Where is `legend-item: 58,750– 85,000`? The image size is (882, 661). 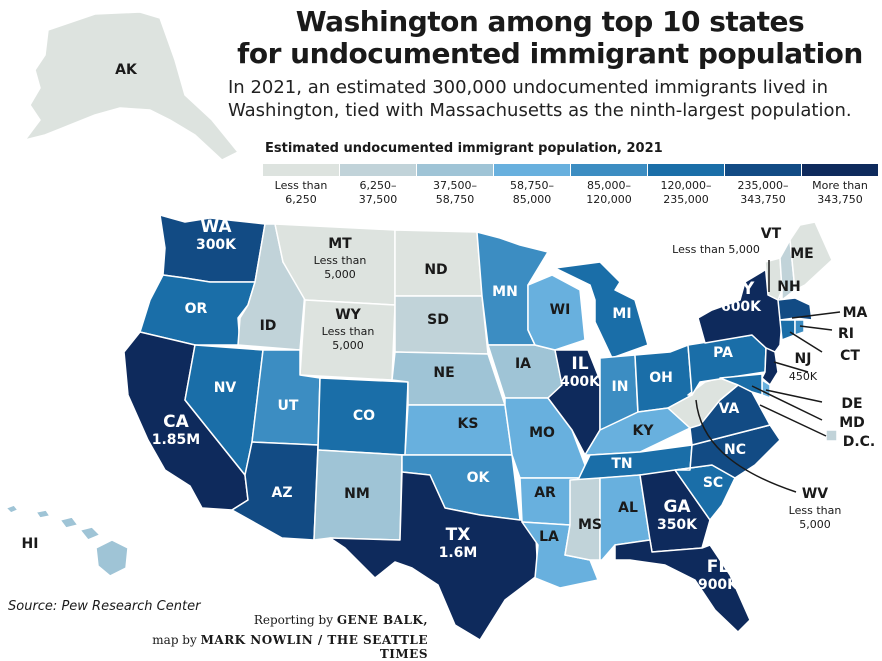 legend-item: 58,750– 85,000 is located at coordinates (532, 185).